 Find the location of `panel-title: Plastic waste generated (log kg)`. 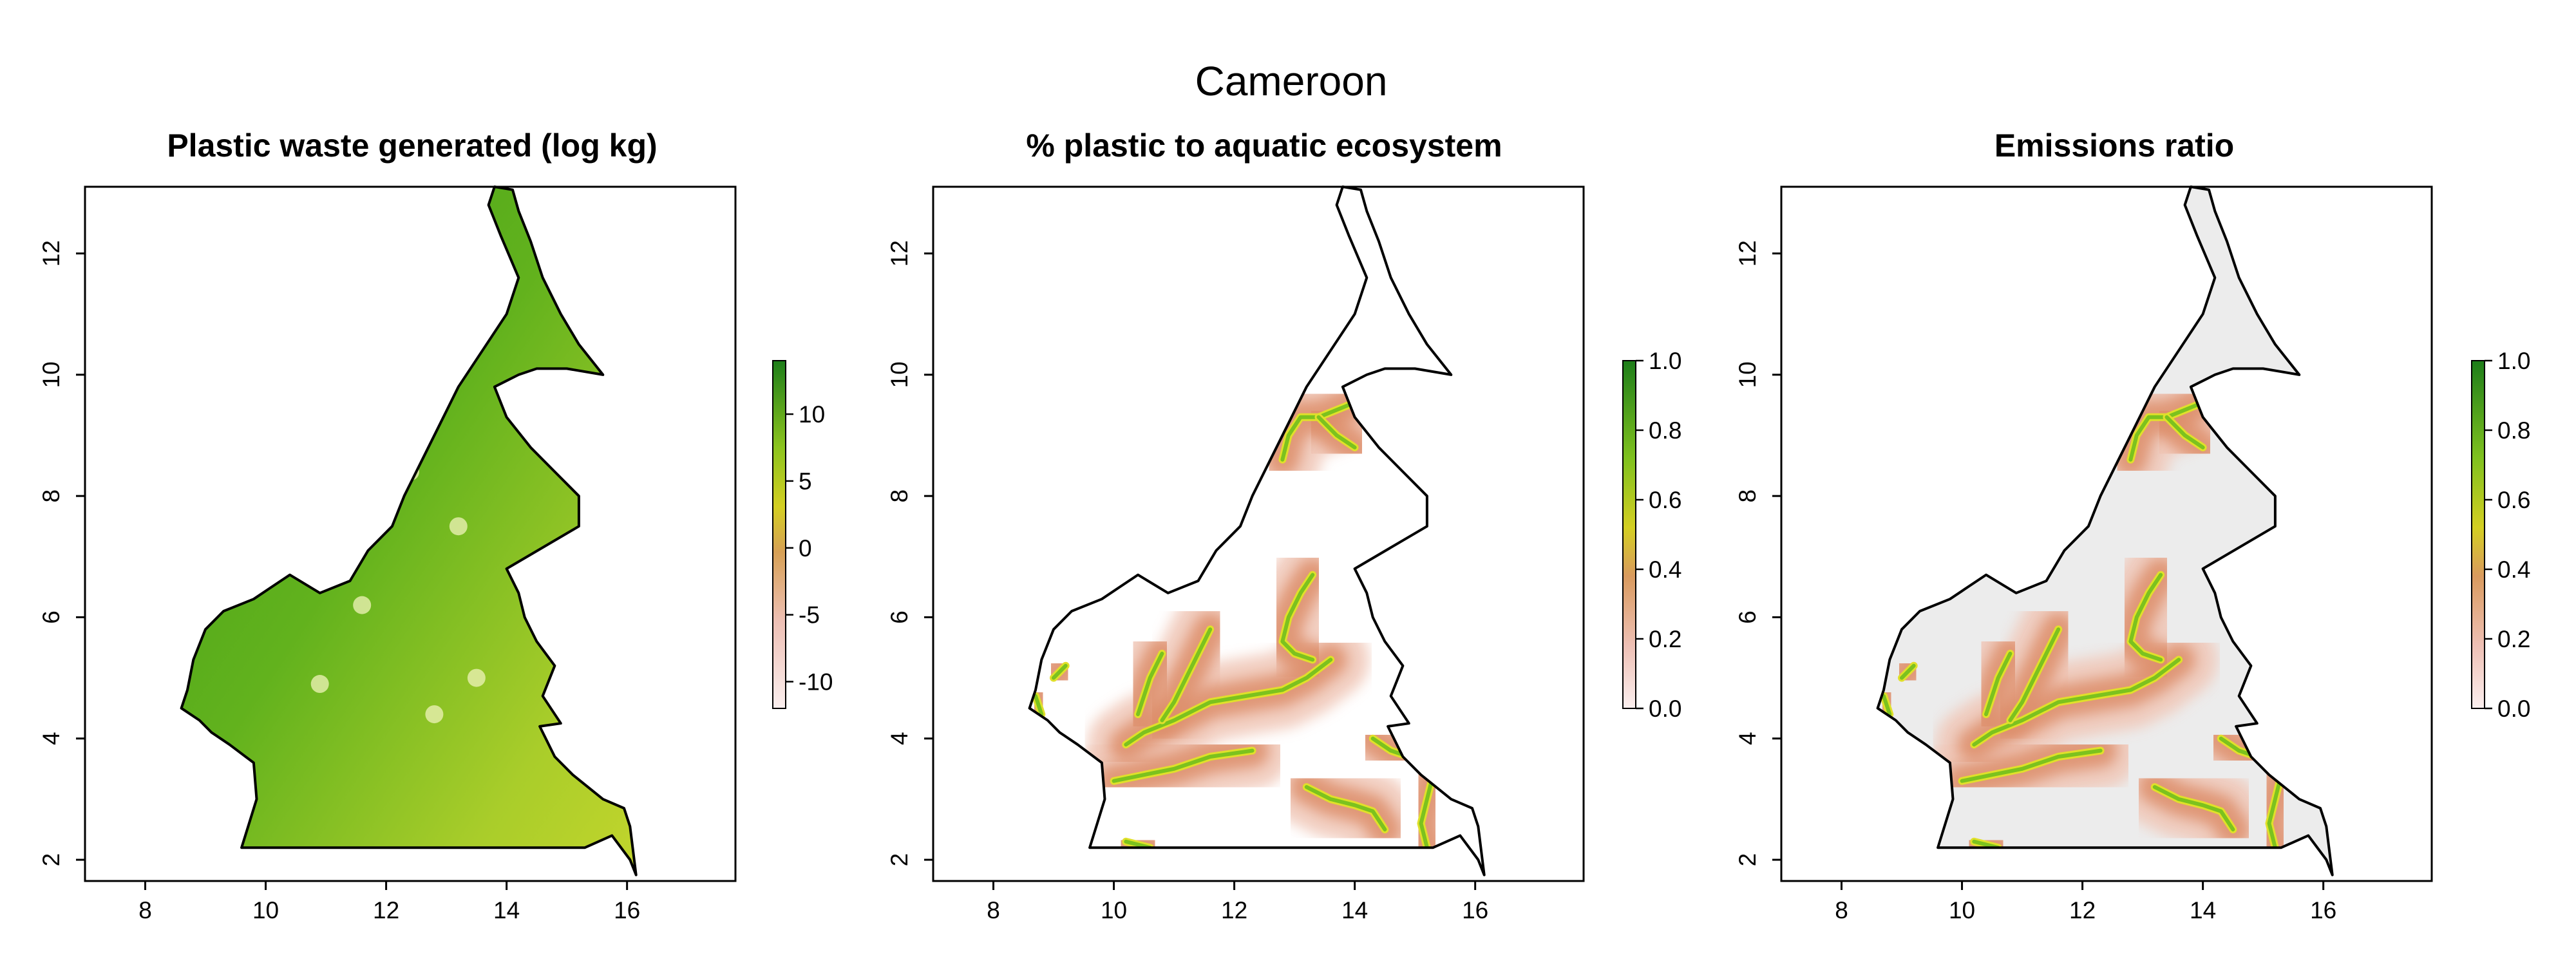

panel-title: Plastic waste generated (log kg) is located at coordinates (412, 146).